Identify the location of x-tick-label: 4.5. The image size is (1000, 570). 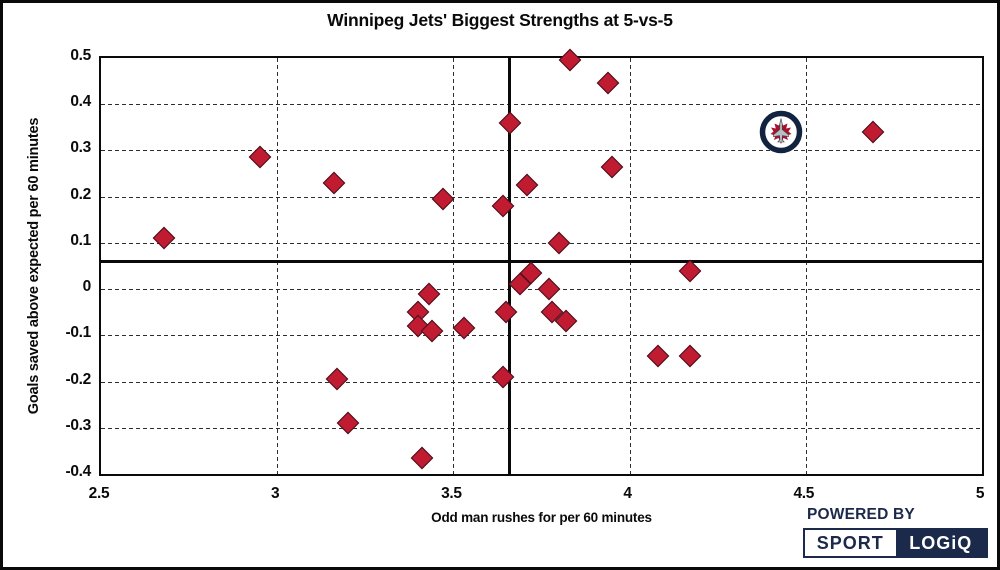
(804, 493).